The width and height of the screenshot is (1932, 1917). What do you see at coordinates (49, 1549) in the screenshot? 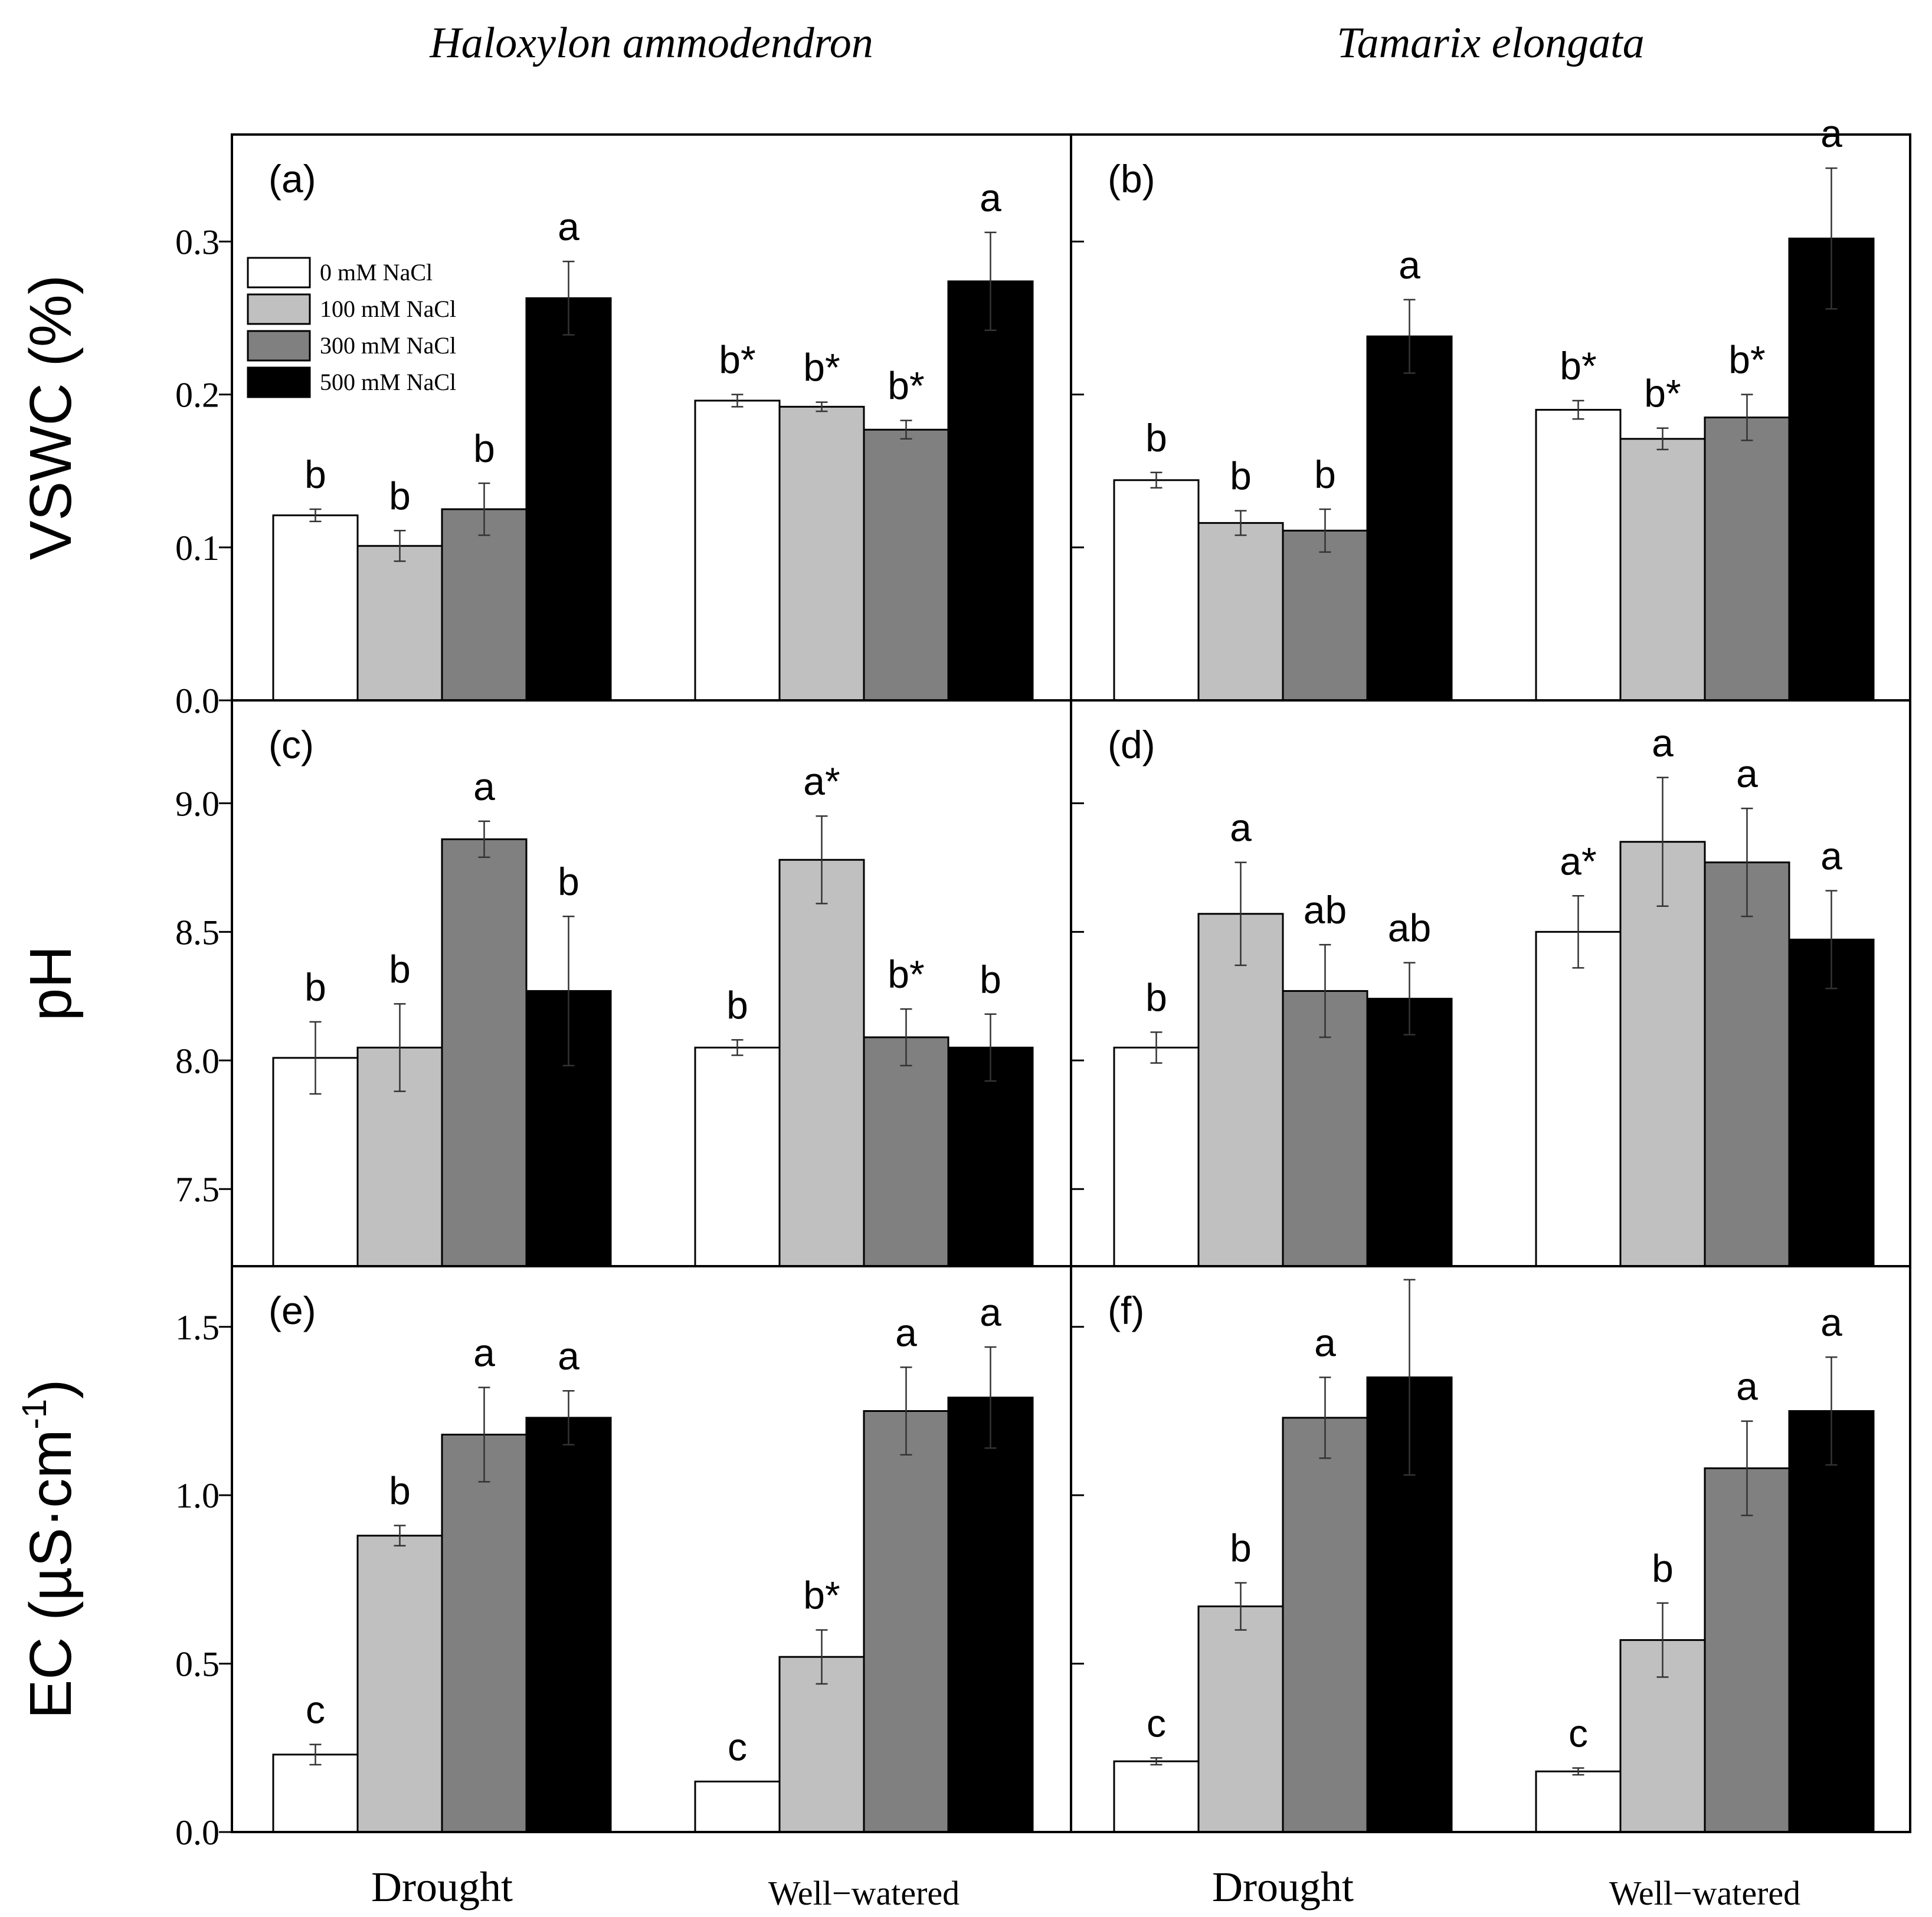
I see `y-axis-label: EC (µS·cm-1)` at bounding box center [49, 1549].